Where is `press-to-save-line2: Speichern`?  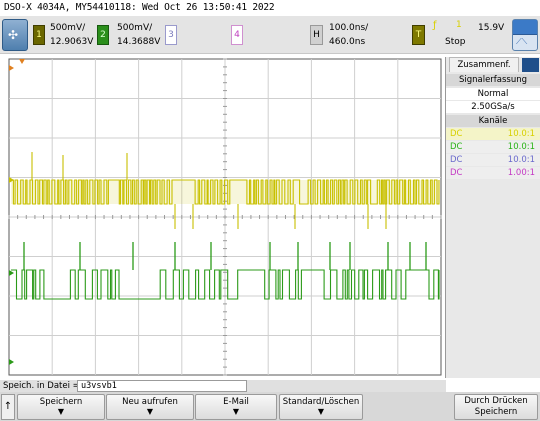
press-to-save-line2: Speichern is located at coordinates (496, 412).